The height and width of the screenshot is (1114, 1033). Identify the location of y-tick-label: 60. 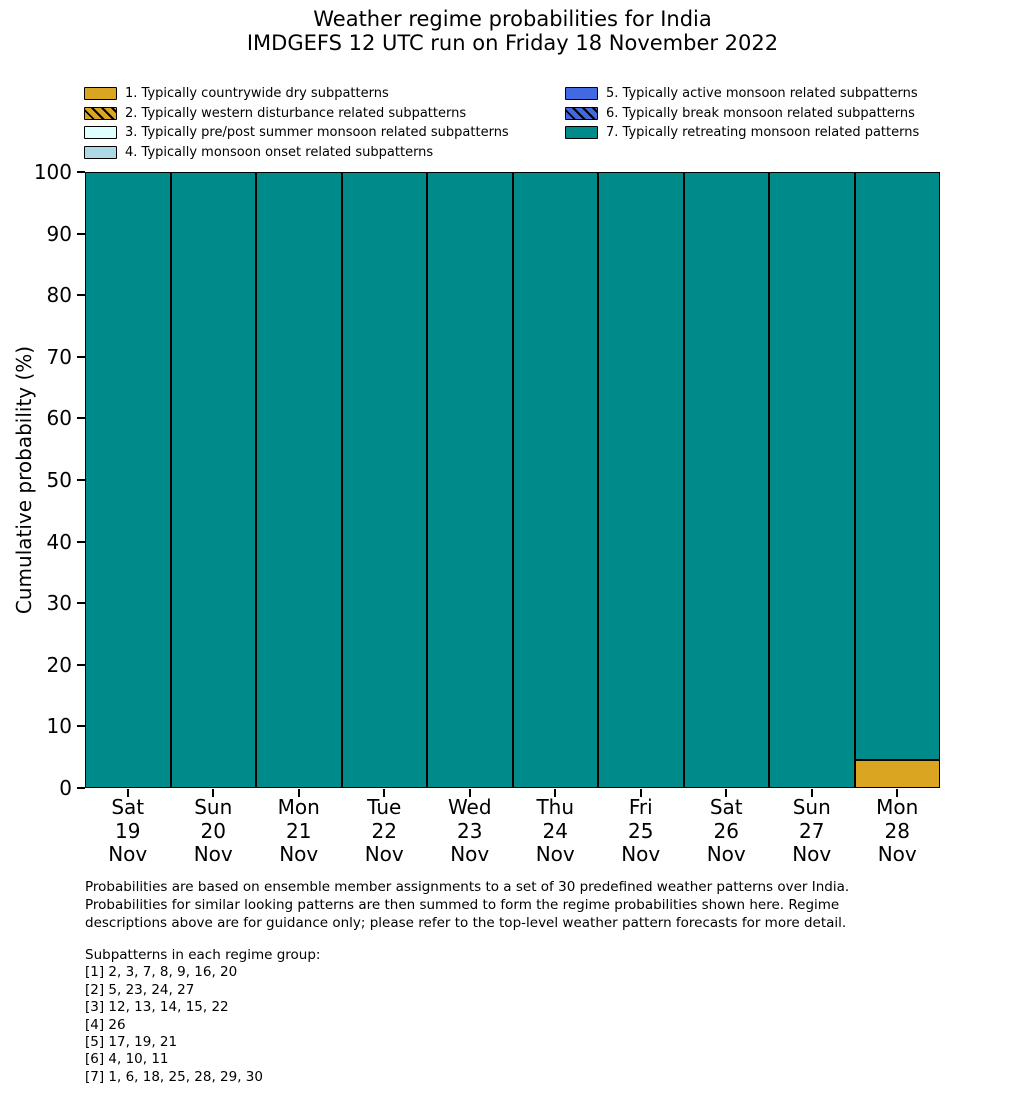
(59, 418).